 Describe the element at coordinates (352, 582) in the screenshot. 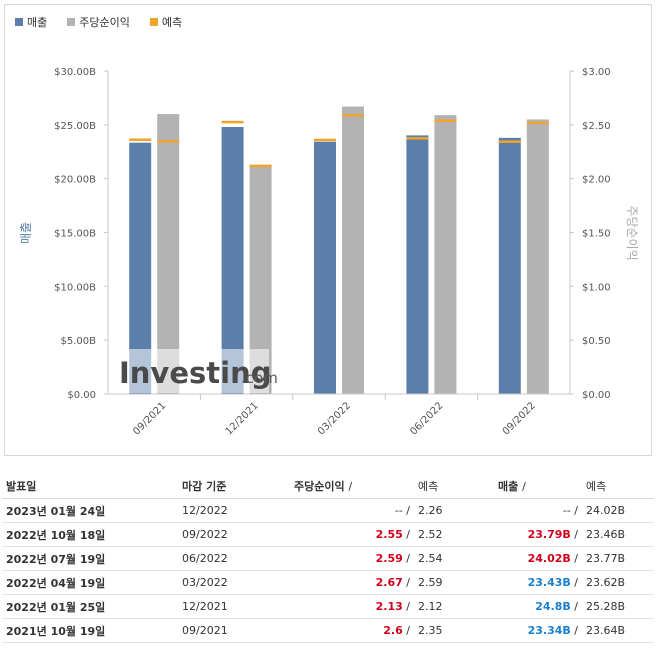

I see `cell-eps: 2.67 /` at that location.